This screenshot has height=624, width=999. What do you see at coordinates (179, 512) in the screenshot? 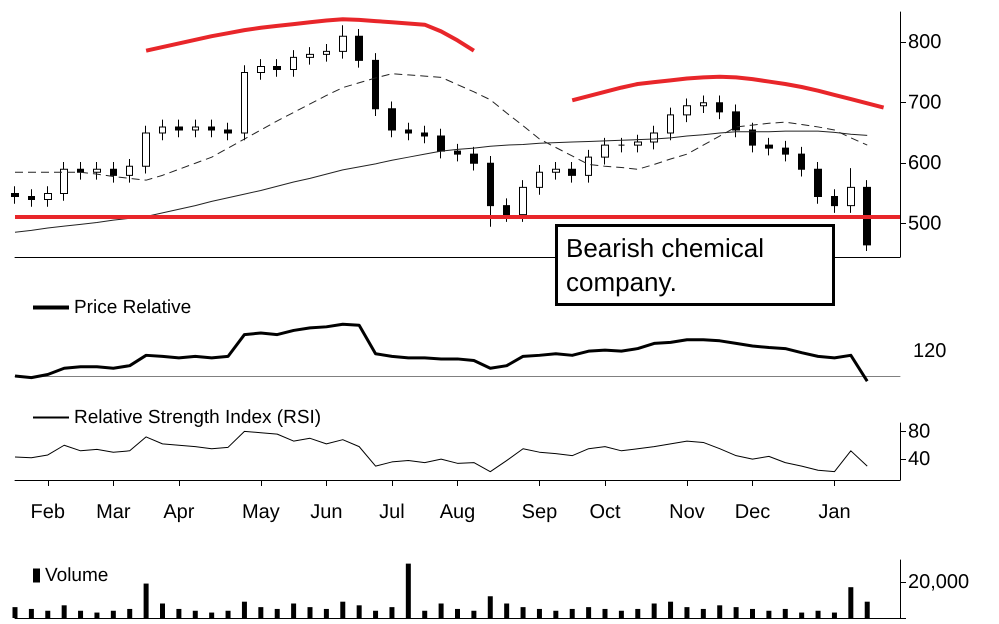
I see `x-tick-label: Apr` at bounding box center [179, 512].